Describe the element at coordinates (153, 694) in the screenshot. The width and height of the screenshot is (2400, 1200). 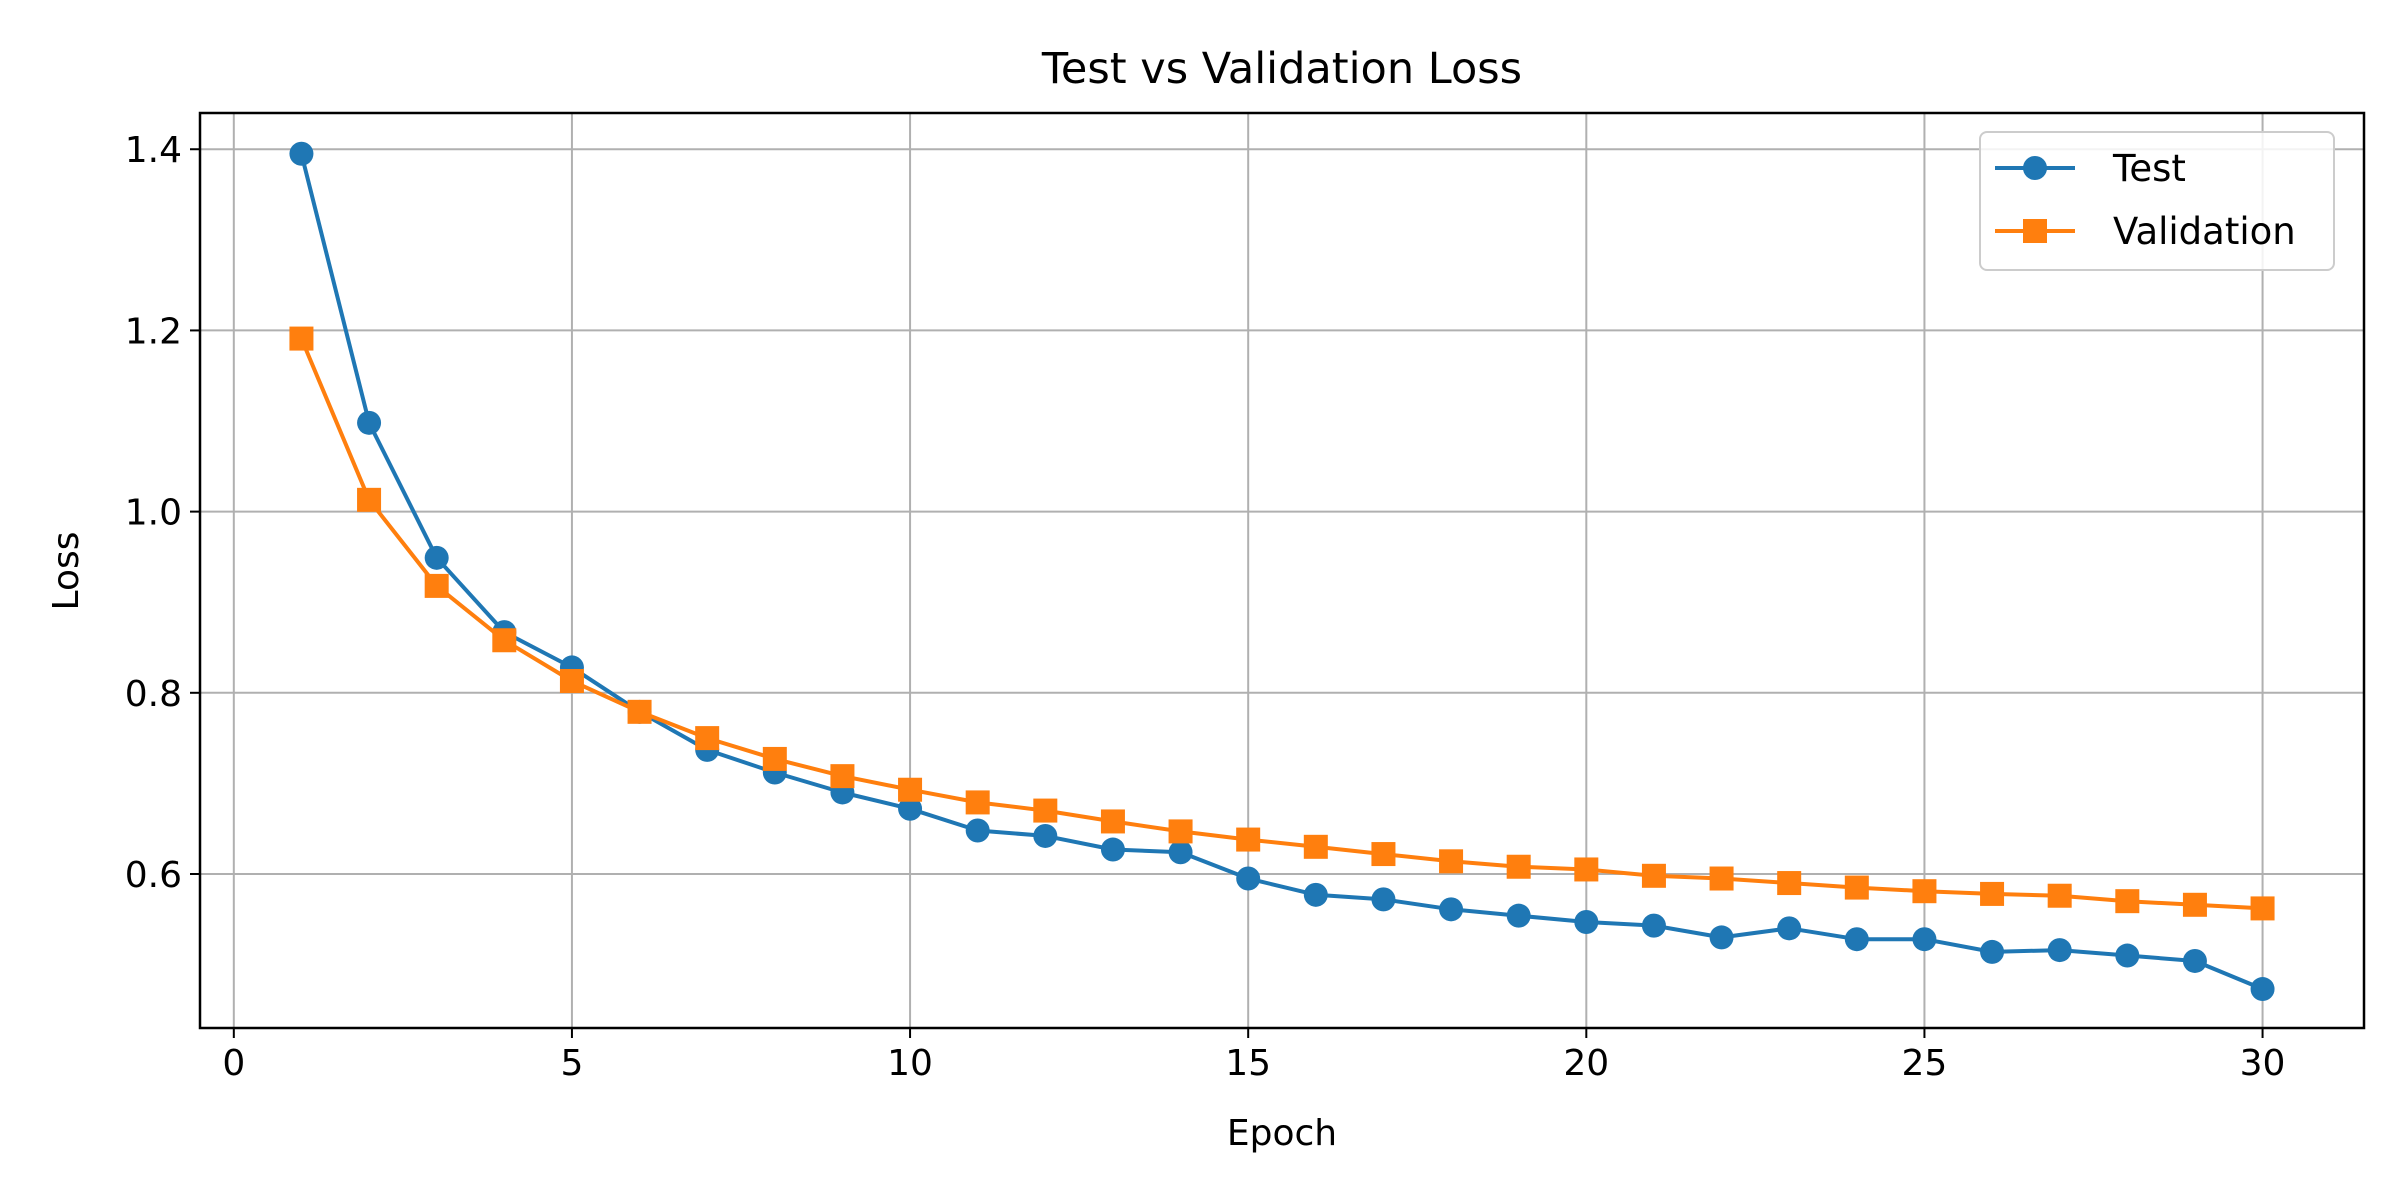
I see `y-tick-label: 0.8` at that location.